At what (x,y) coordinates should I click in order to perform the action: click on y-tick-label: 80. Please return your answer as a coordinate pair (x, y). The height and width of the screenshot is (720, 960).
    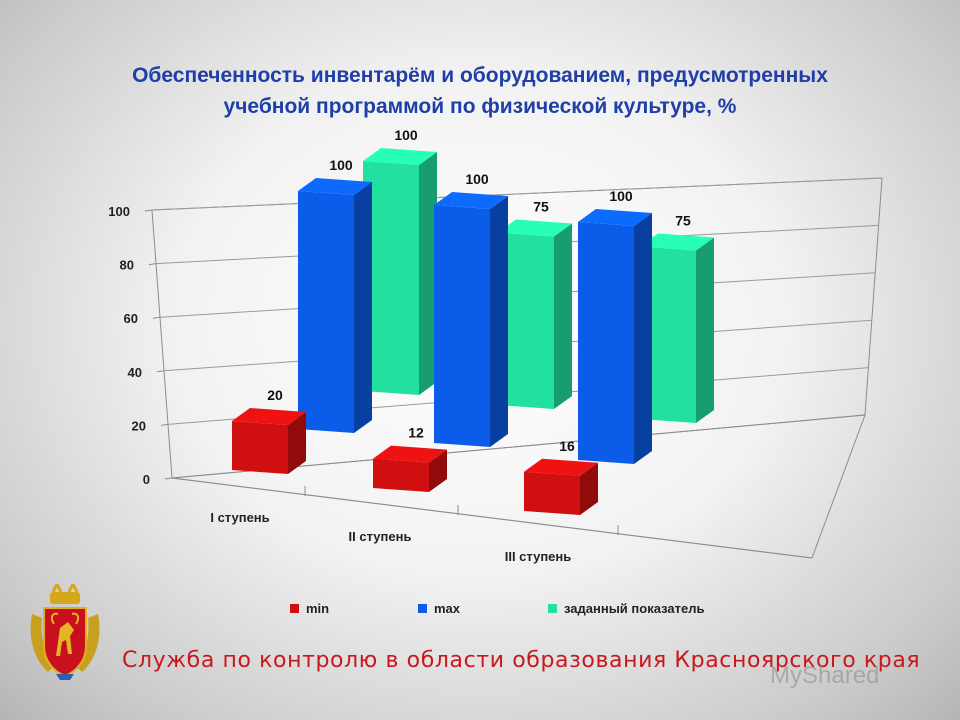
    Looking at the image, I should click on (127, 265).